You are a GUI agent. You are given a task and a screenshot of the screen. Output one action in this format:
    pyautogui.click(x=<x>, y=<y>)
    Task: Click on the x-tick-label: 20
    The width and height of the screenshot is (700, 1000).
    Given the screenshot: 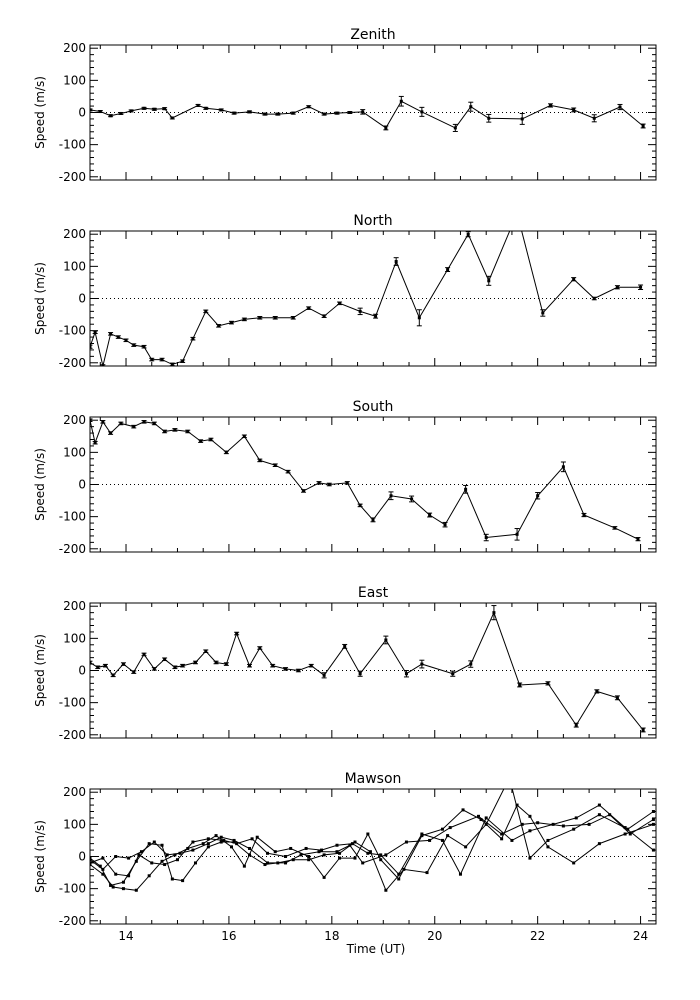 What is the action you would take?
    pyautogui.click(x=434, y=936)
    